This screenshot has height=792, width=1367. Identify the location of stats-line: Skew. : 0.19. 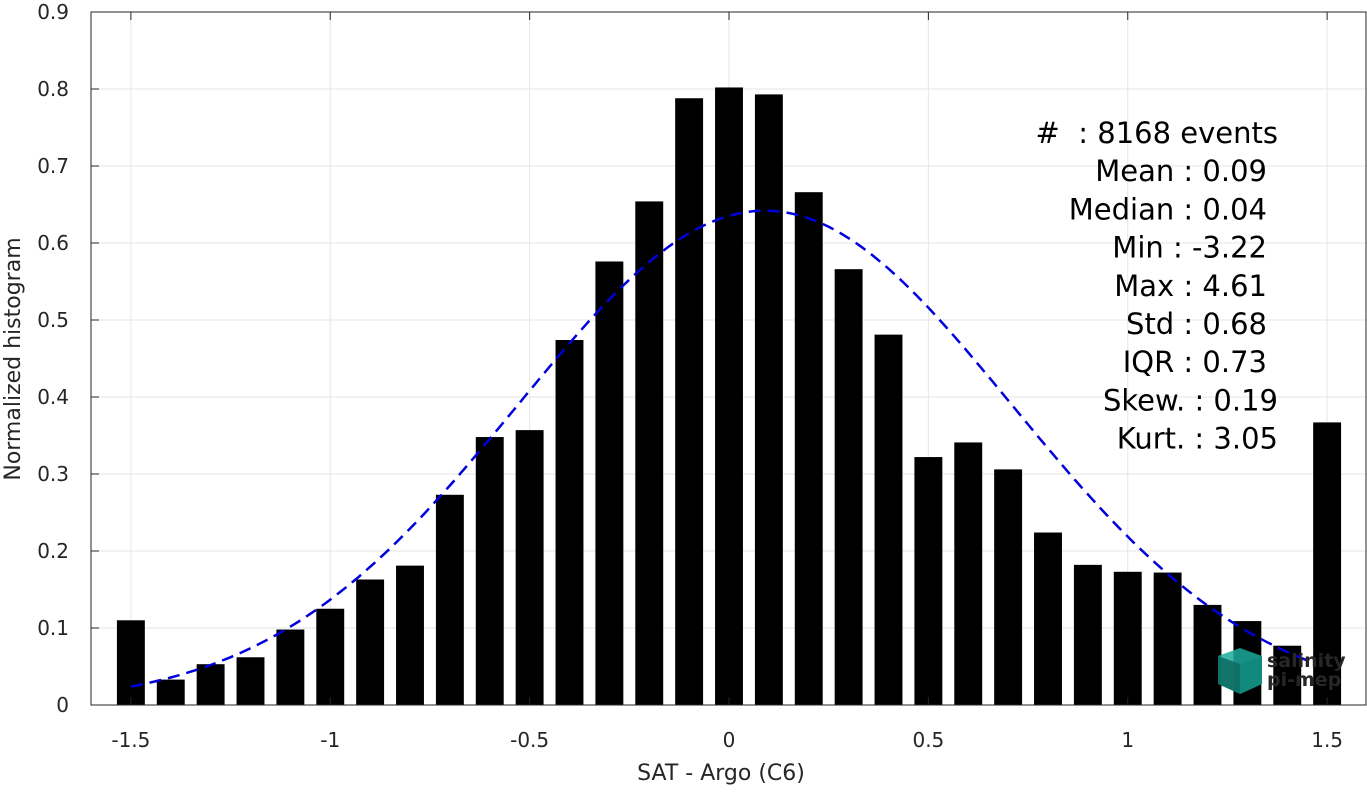
(1190, 400).